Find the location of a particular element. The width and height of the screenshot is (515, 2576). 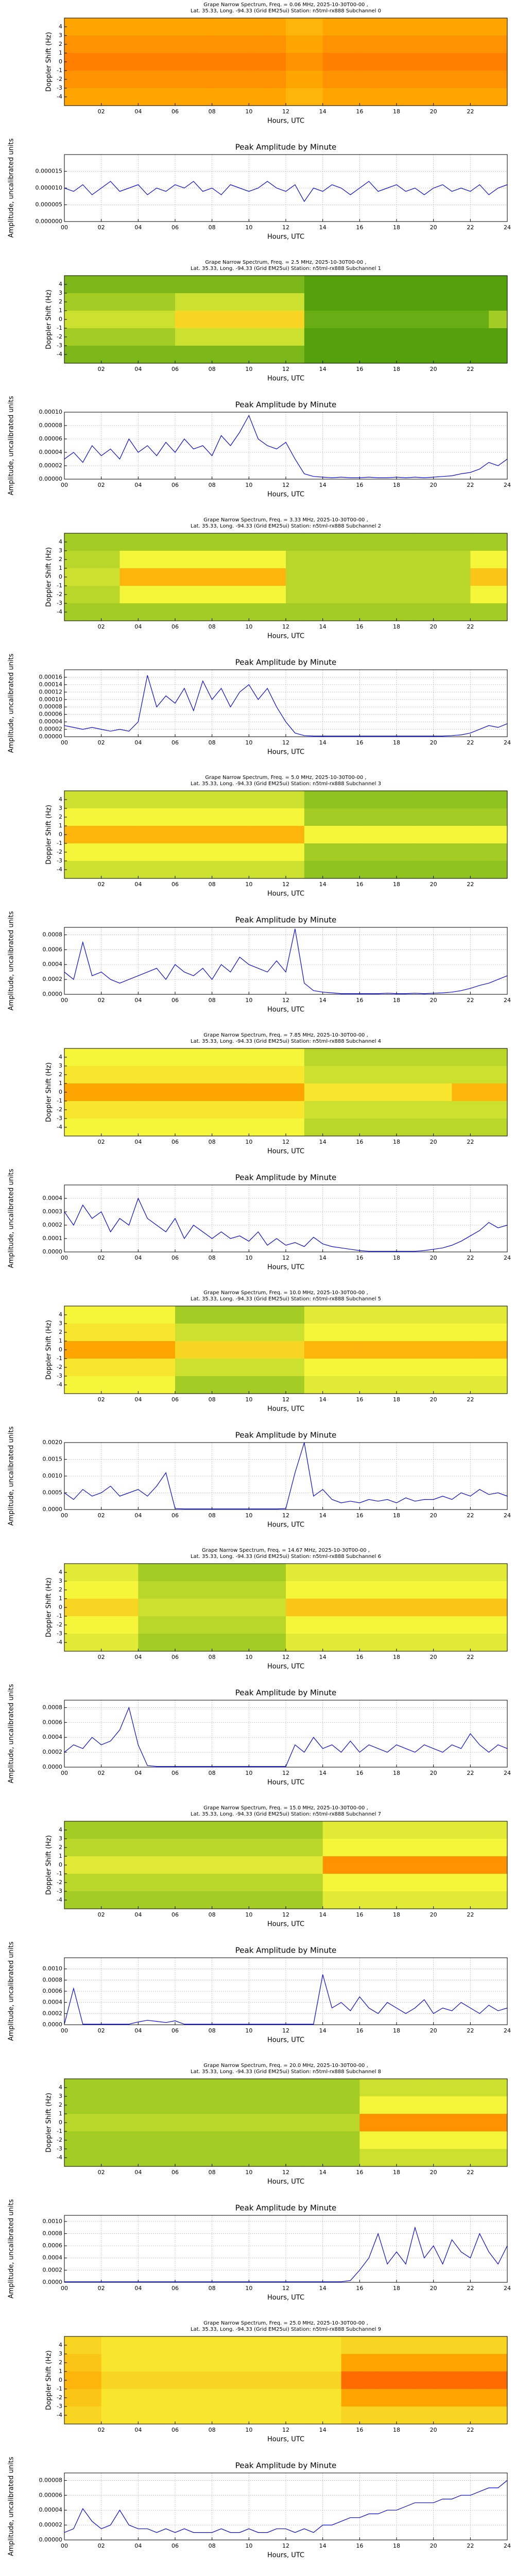

x-tick-label: 02 is located at coordinates (101, 2172).